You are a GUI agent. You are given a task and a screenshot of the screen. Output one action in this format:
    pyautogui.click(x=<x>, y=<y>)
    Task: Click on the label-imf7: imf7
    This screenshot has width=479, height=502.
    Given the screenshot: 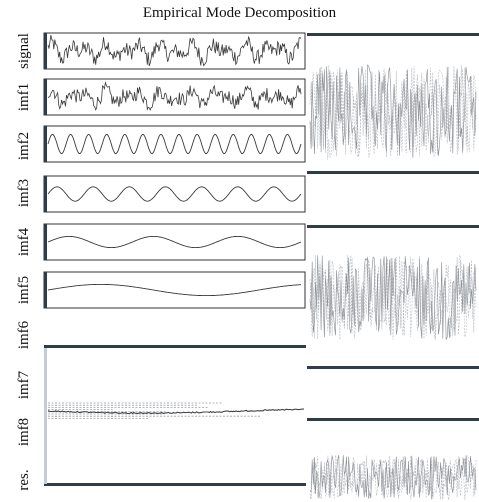 What is the action you would take?
    pyautogui.click(x=24, y=384)
    